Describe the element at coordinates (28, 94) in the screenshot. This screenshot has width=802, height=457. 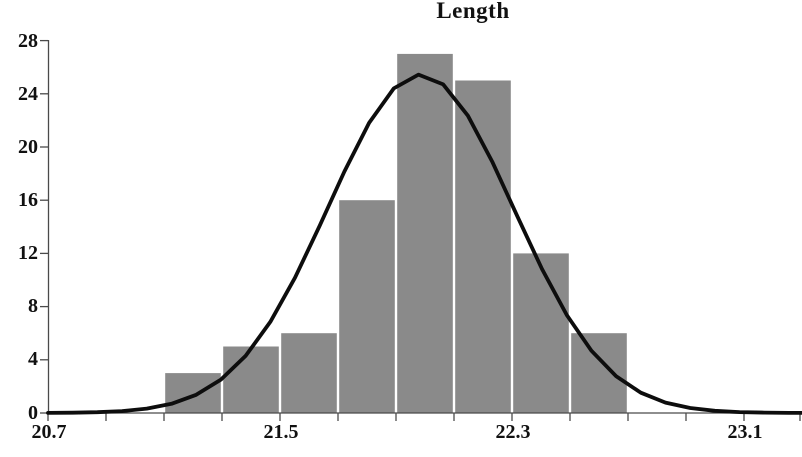
I see `svg-text: 24` at that location.